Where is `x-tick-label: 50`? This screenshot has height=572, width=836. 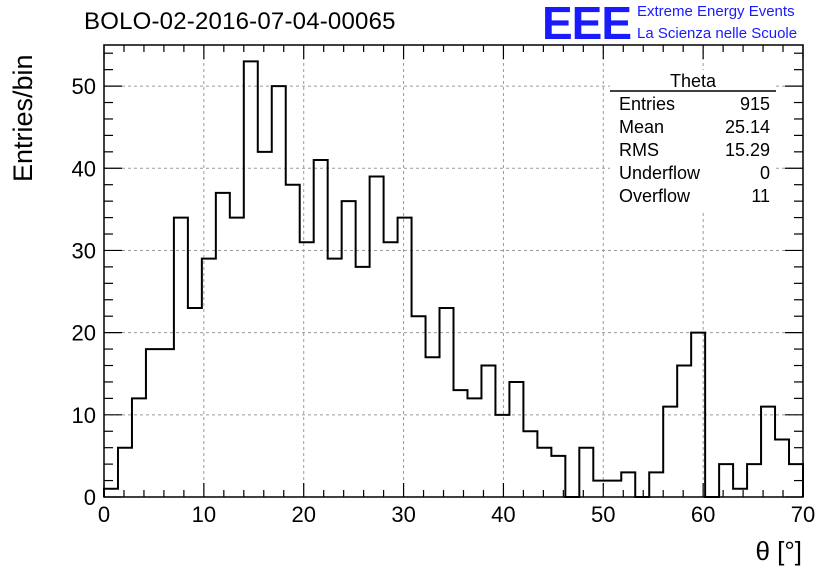 x-tick-label: 50 is located at coordinates (603, 514).